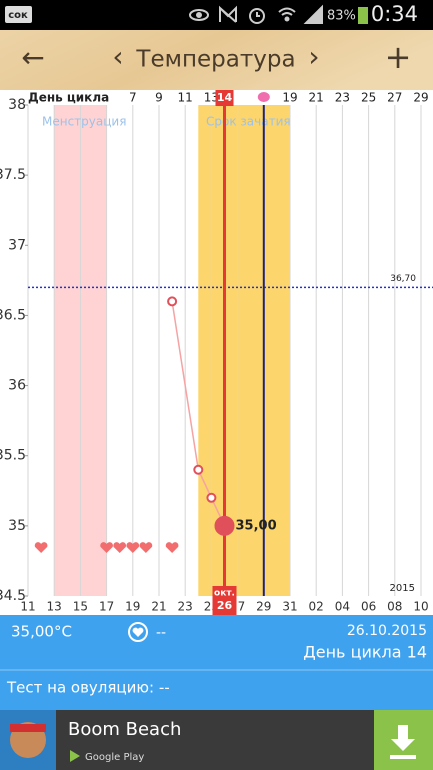 This screenshot has width=433, height=770. What do you see at coordinates (225, 605) in the screenshot?
I see `today-day: 26` at bounding box center [225, 605].